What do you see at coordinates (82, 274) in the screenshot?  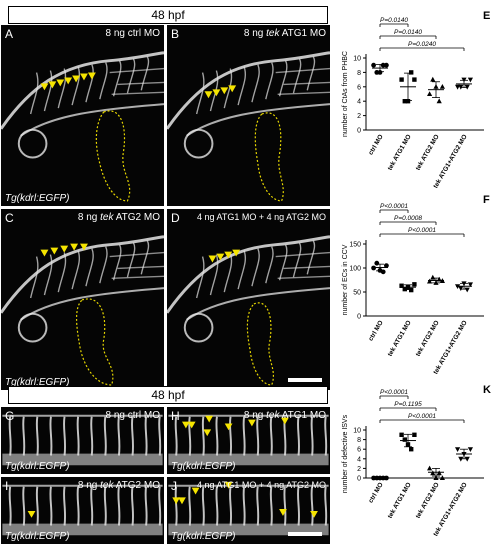 I see `dorsal-vessel` at bounding box center [82, 274].